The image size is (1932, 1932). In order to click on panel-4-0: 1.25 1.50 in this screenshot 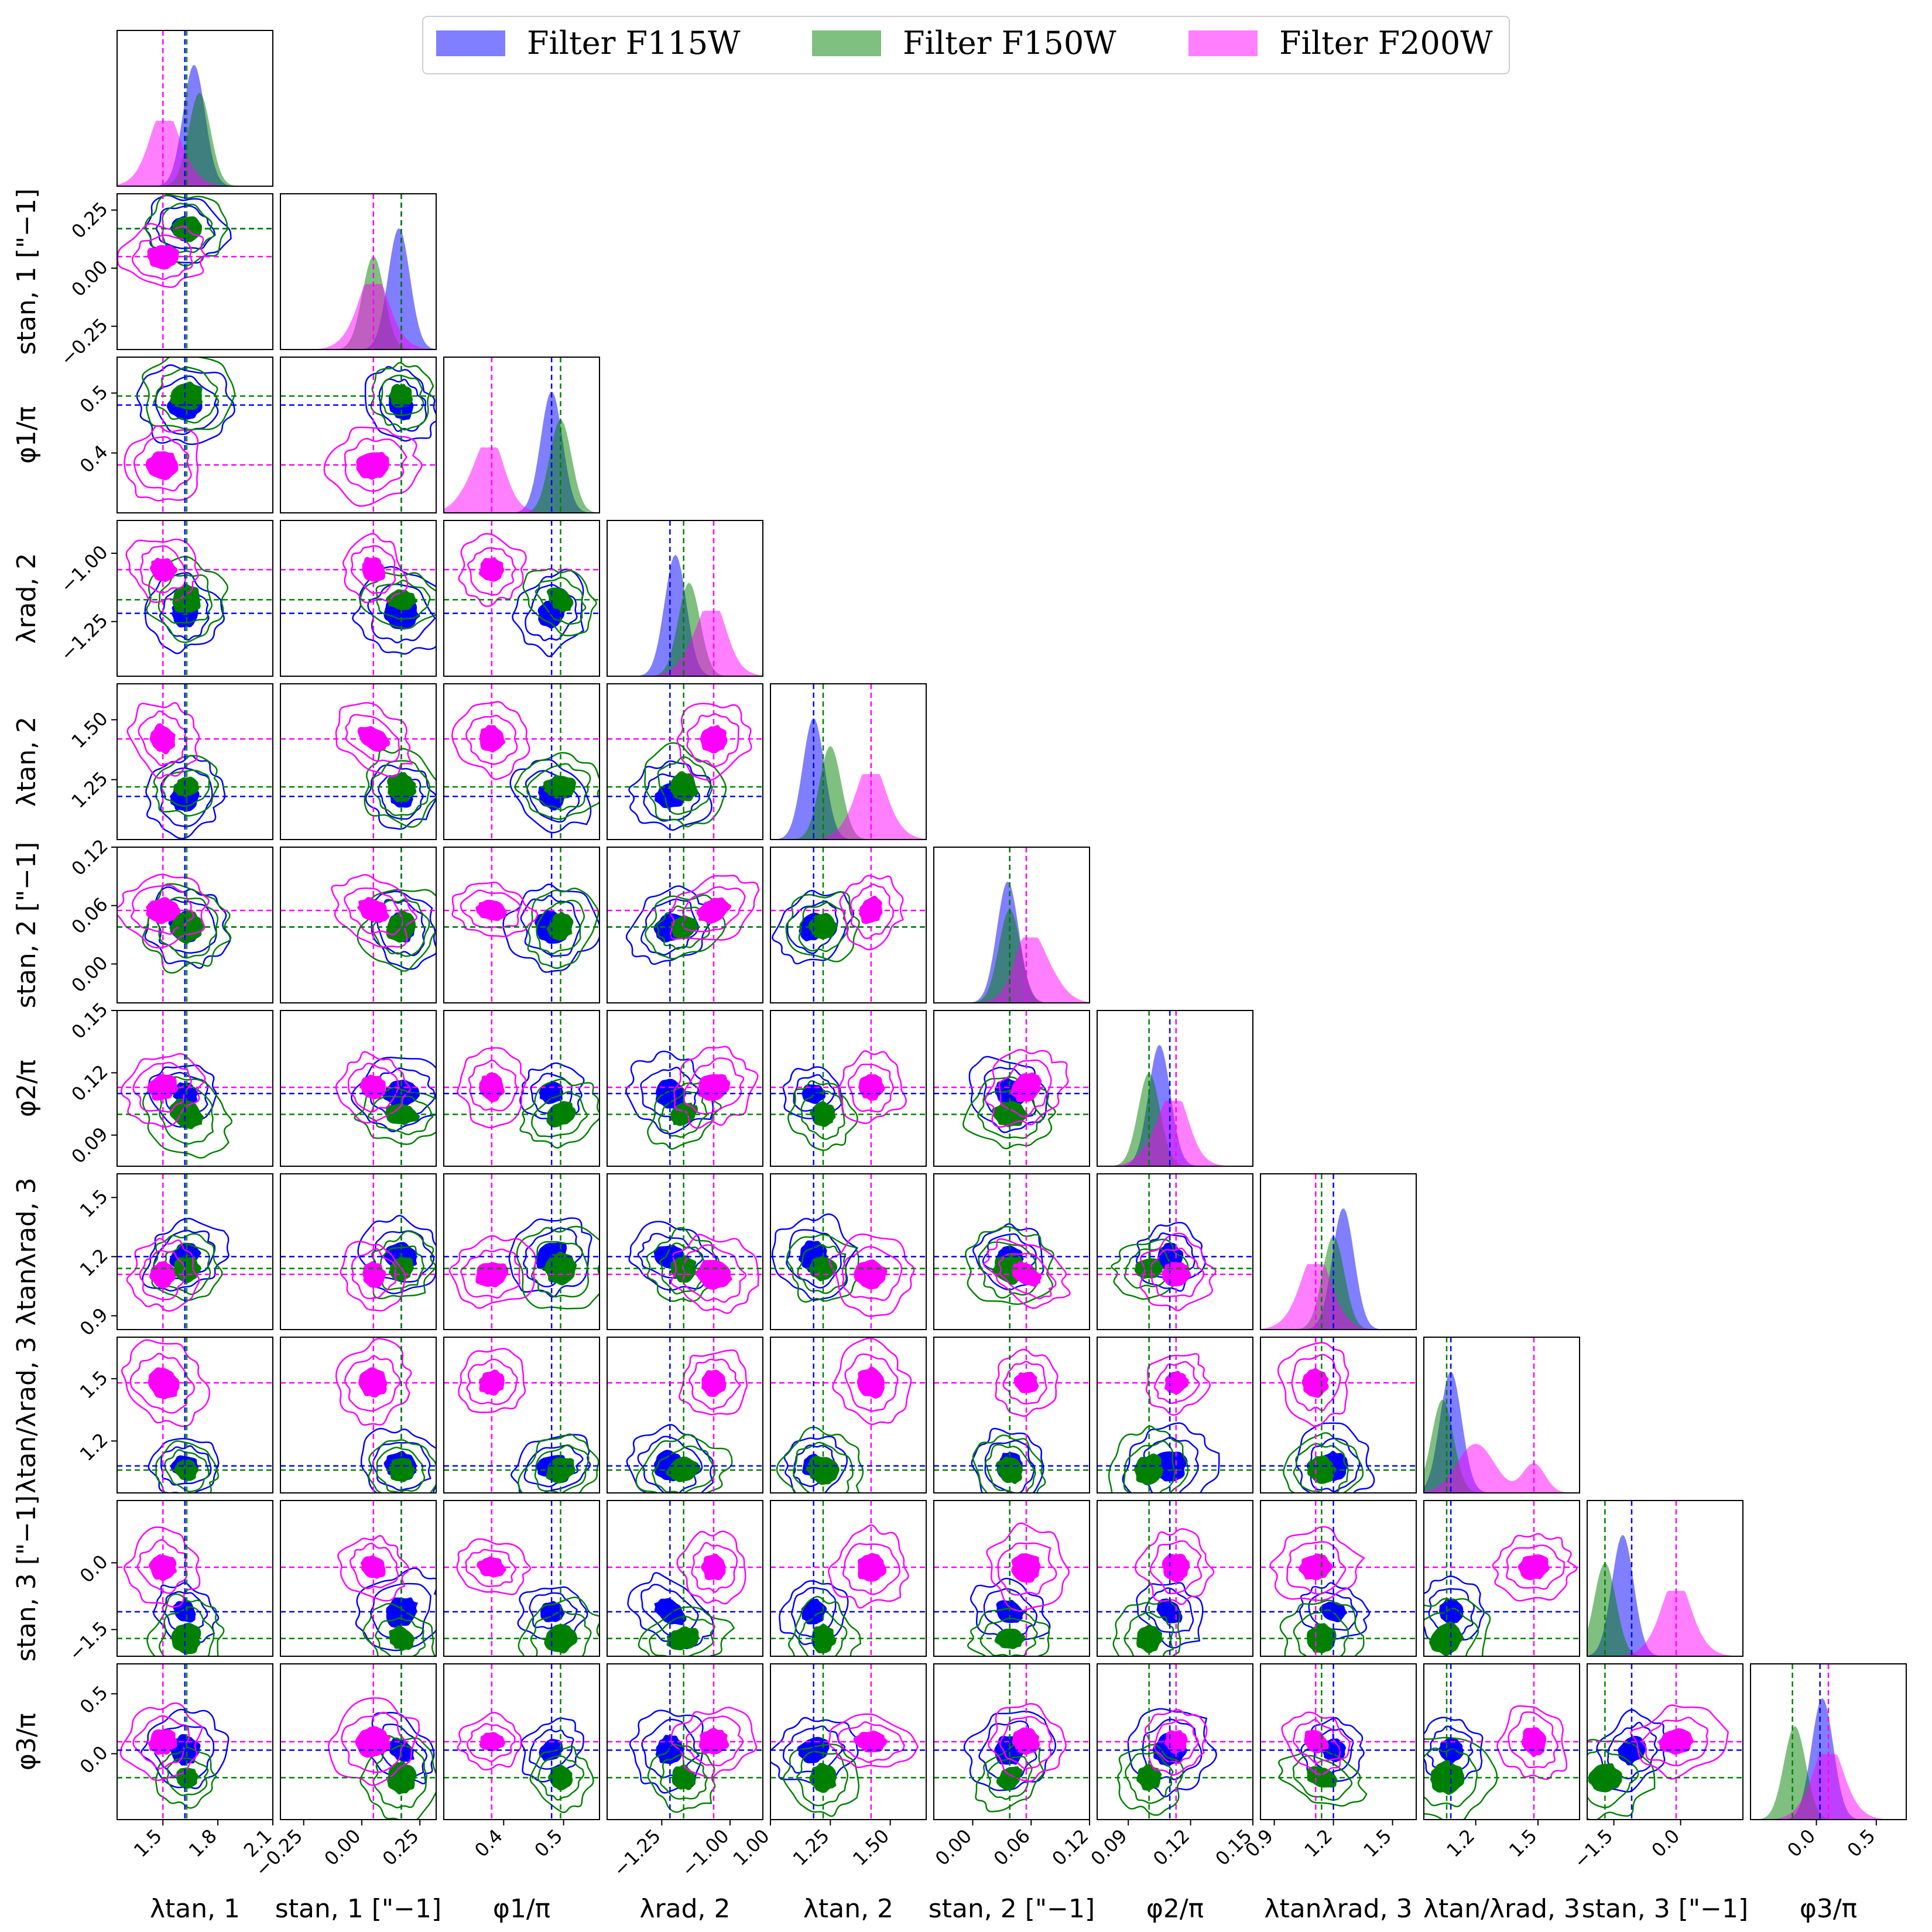, I will do `click(170, 761)`.